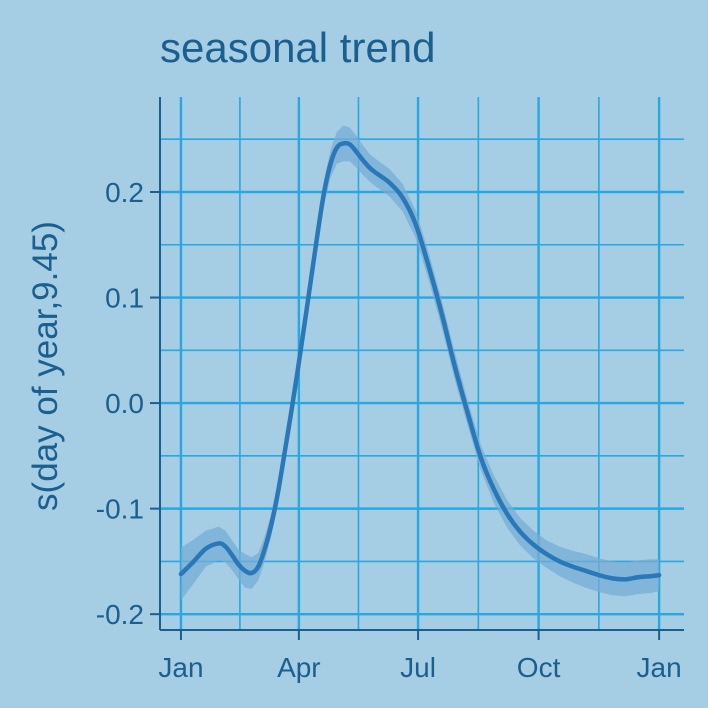 This screenshot has height=708, width=708. What do you see at coordinates (418, 667) in the screenshot?
I see `x-tick-label: Jul` at bounding box center [418, 667].